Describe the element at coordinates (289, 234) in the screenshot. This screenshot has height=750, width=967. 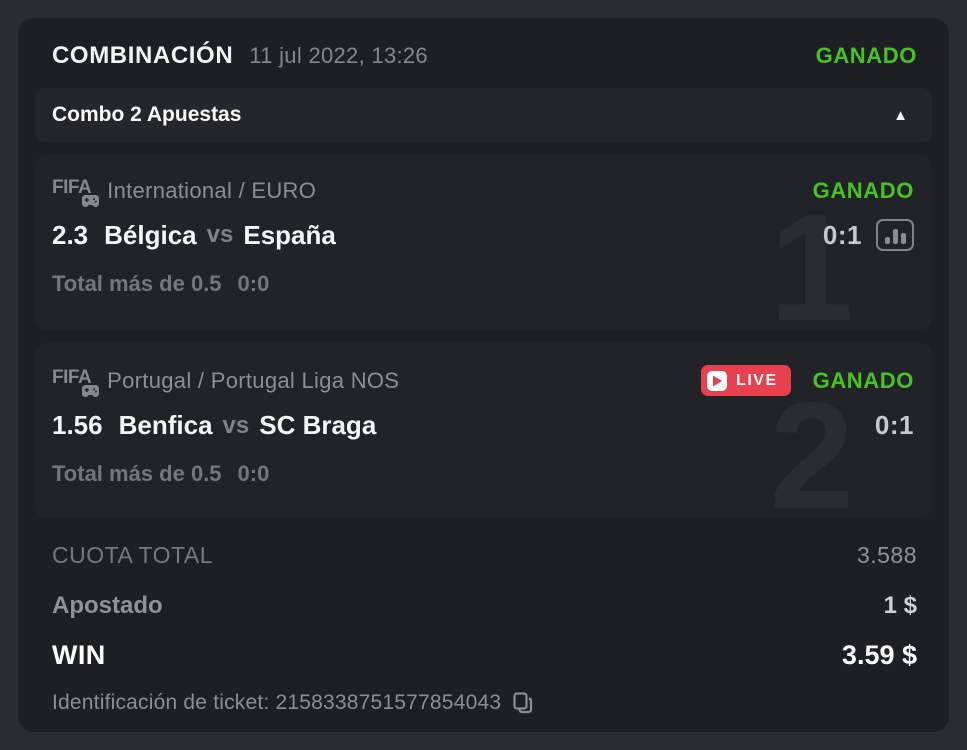
I see `away-team: España` at that location.